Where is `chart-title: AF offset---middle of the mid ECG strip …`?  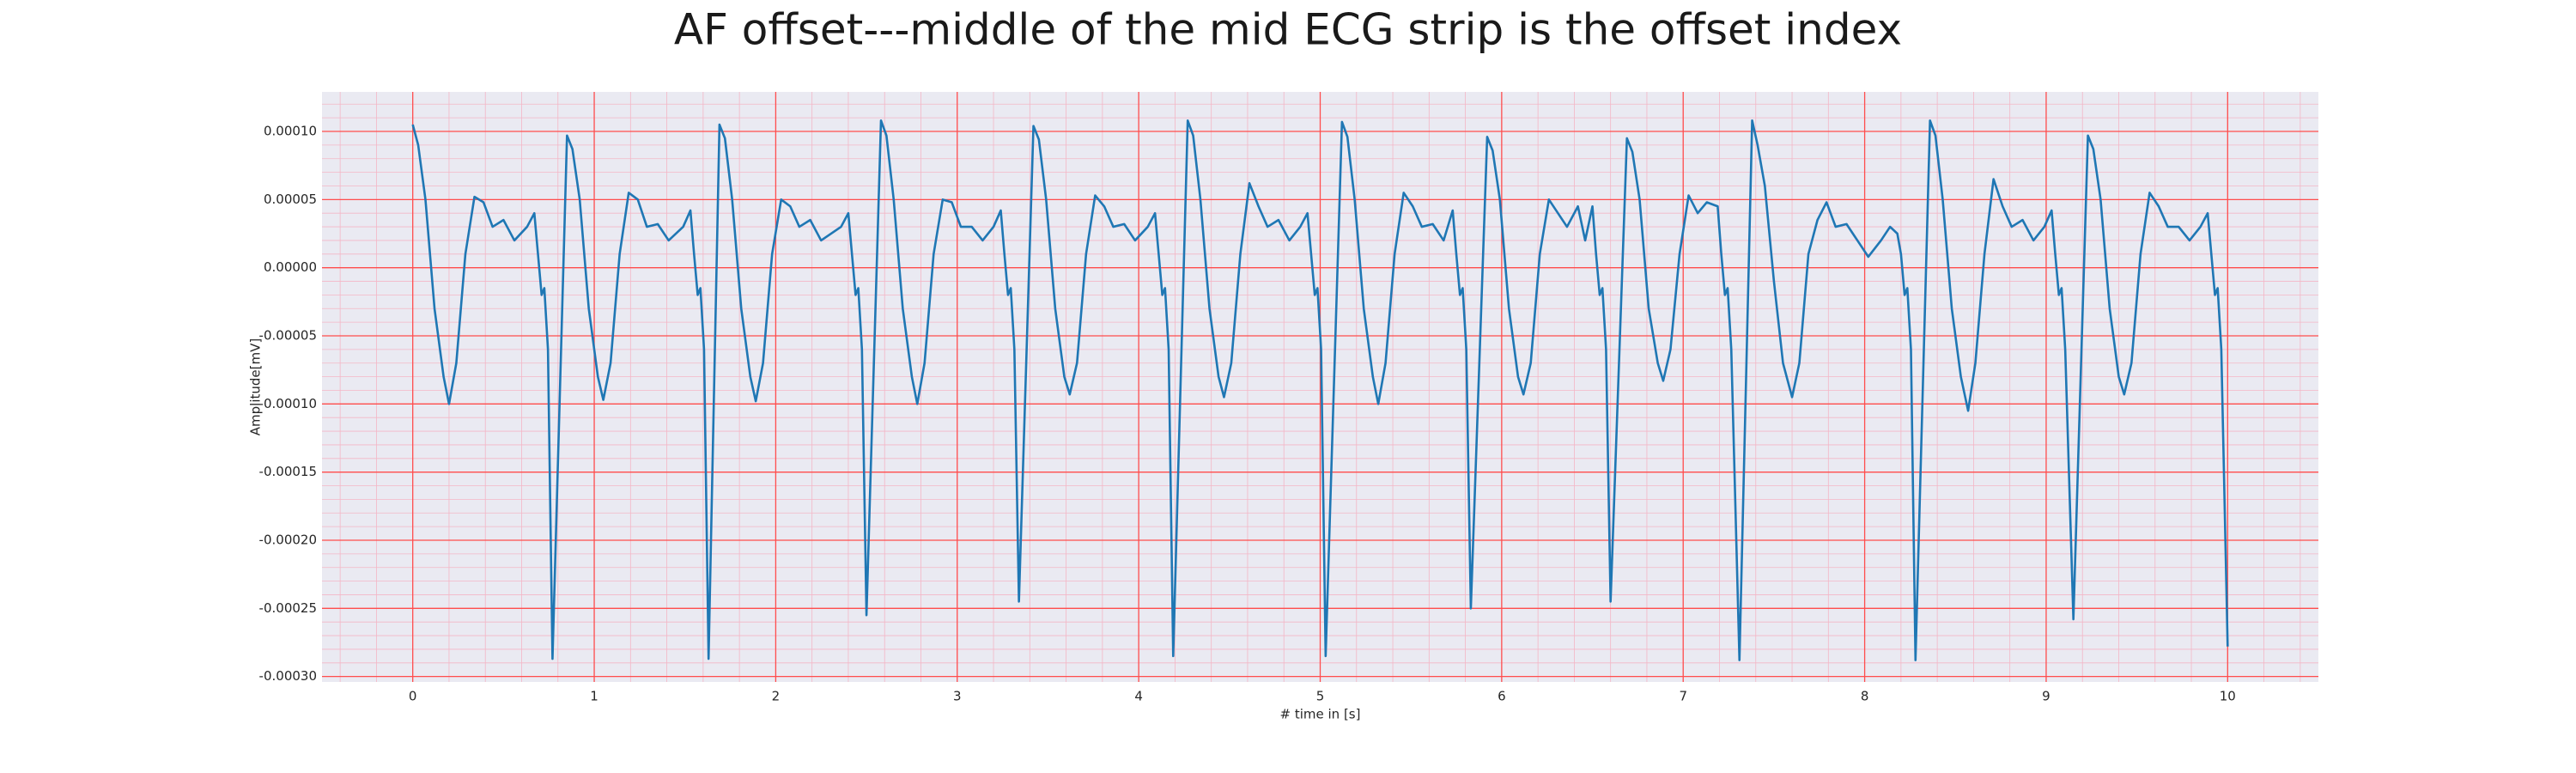 chart-title: AF offset---middle of the mid ECG strip … is located at coordinates (1288, 30).